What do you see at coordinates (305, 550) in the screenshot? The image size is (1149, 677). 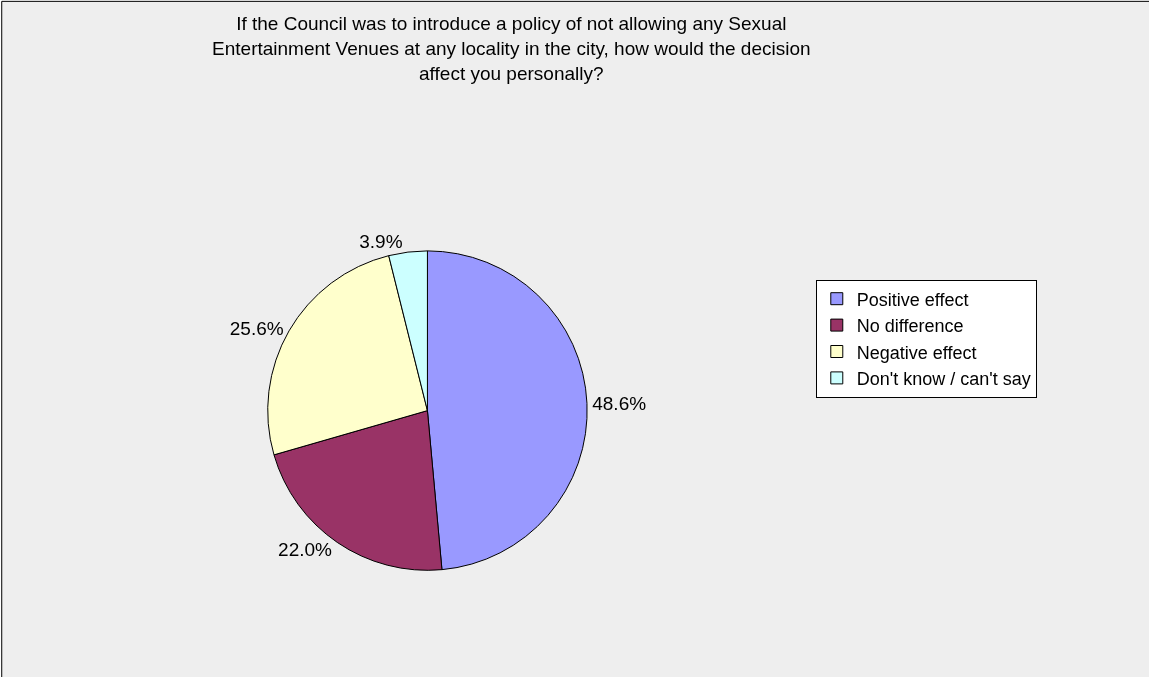 I see `data-label: 22.0%` at bounding box center [305, 550].